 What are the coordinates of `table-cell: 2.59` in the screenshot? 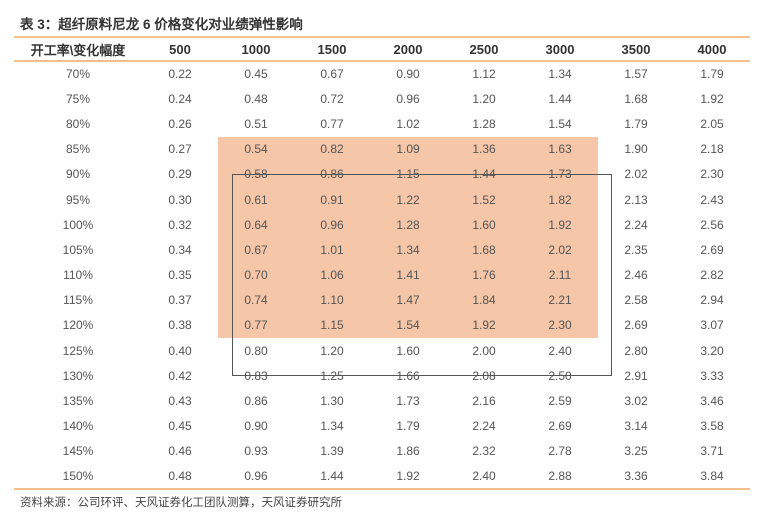 It's located at (560, 401).